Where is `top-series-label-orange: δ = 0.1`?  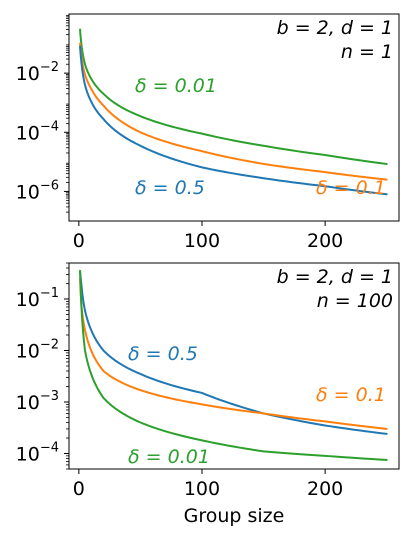 top-series-label-orange: δ = 0.1 is located at coordinates (351, 188).